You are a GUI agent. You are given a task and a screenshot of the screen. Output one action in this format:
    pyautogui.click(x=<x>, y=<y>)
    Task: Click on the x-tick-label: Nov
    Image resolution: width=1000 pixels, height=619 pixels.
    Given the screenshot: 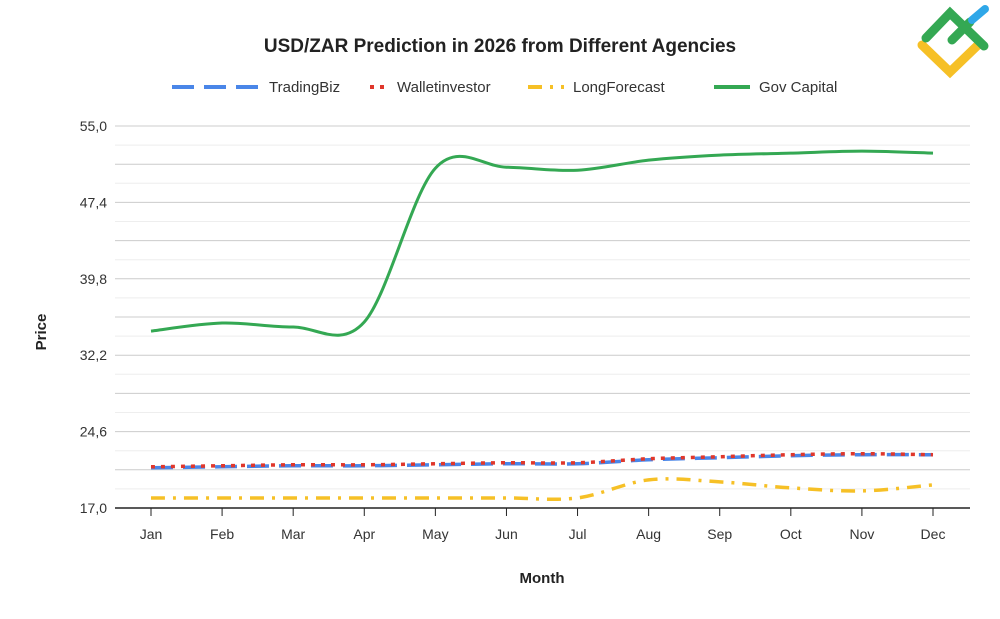 What is the action you would take?
    pyautogui.click(x=861, y=534)
    